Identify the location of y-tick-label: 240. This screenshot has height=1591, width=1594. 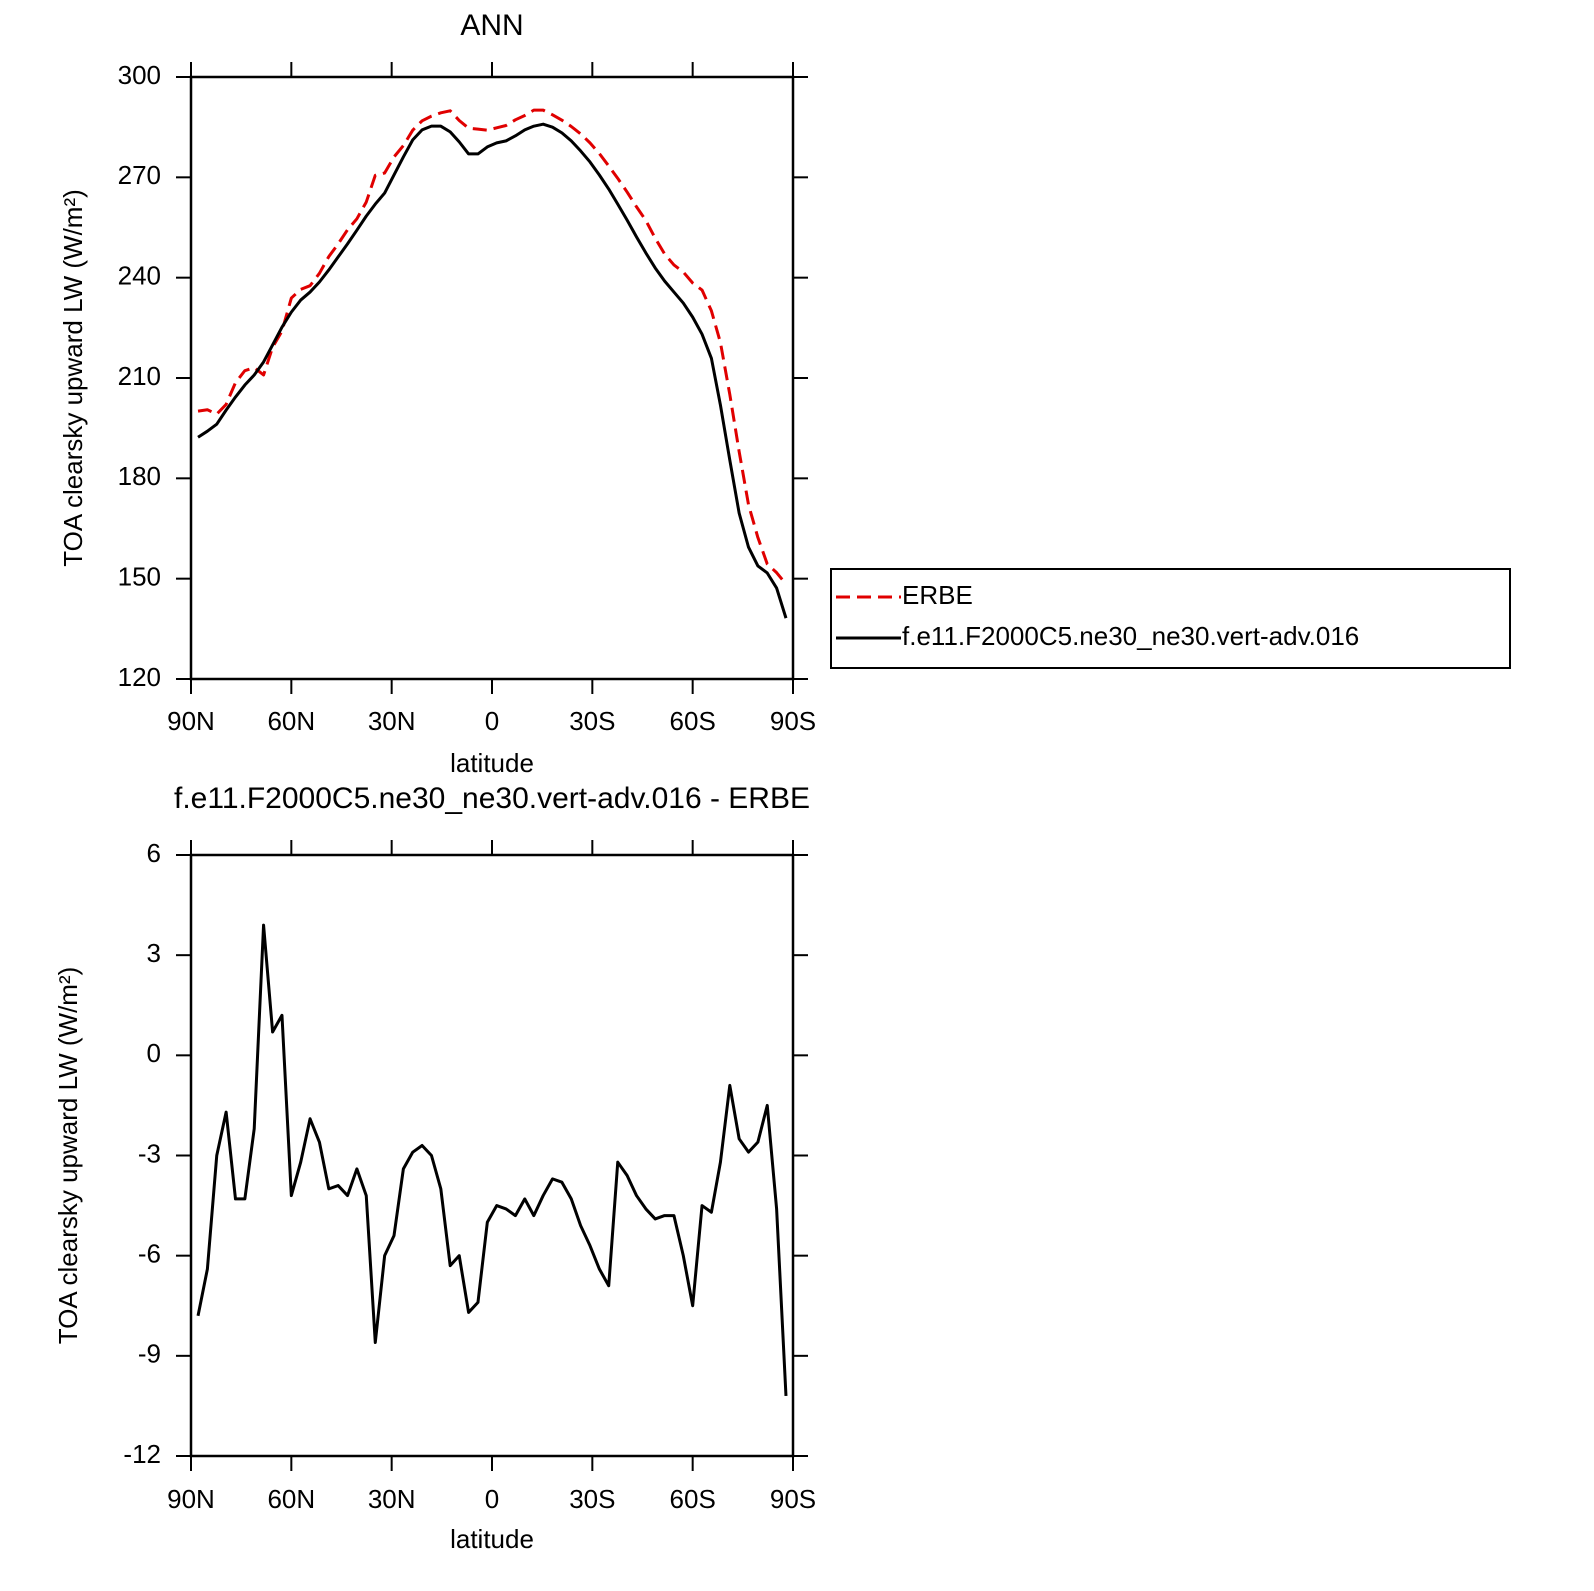
(139, 276).